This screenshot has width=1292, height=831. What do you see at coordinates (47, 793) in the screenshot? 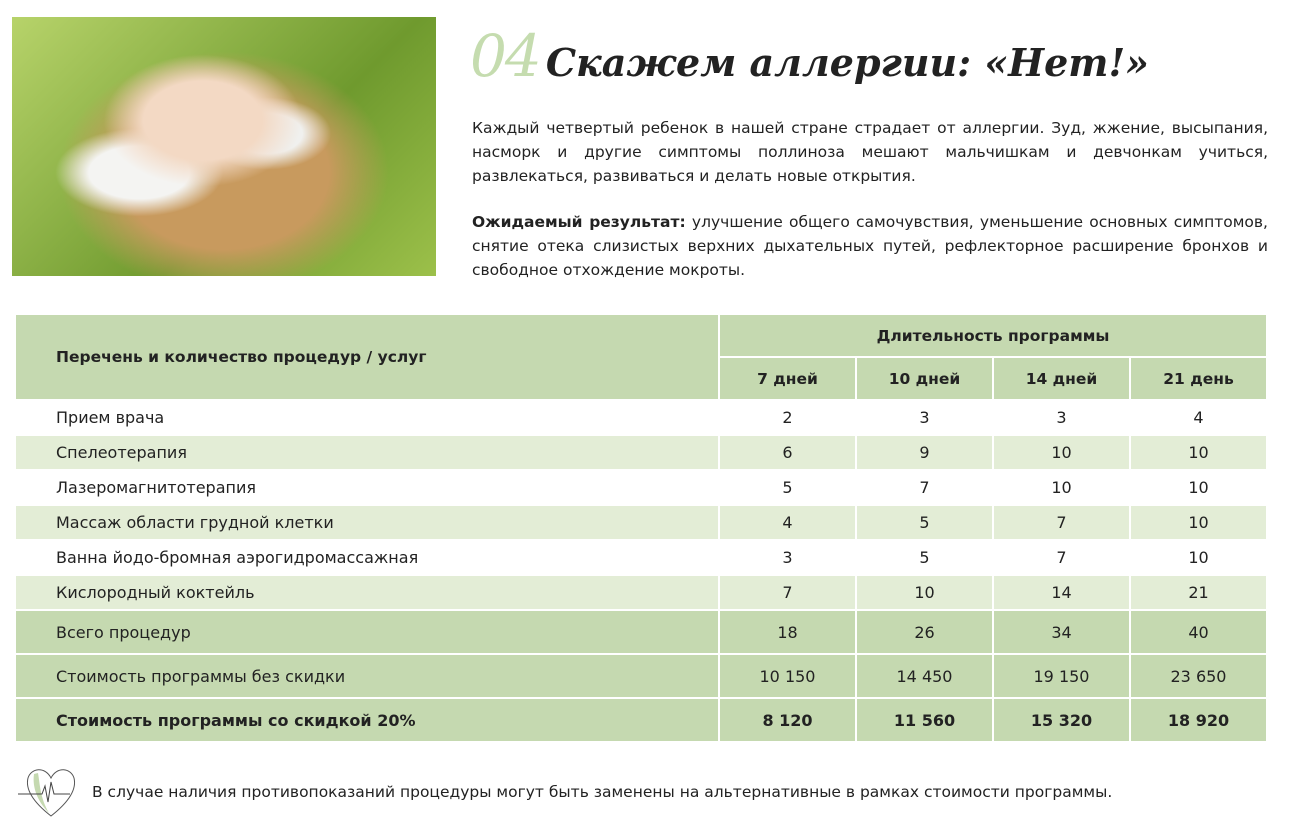
I see `heart-pulse-icon` at bounding box center [47, 793].